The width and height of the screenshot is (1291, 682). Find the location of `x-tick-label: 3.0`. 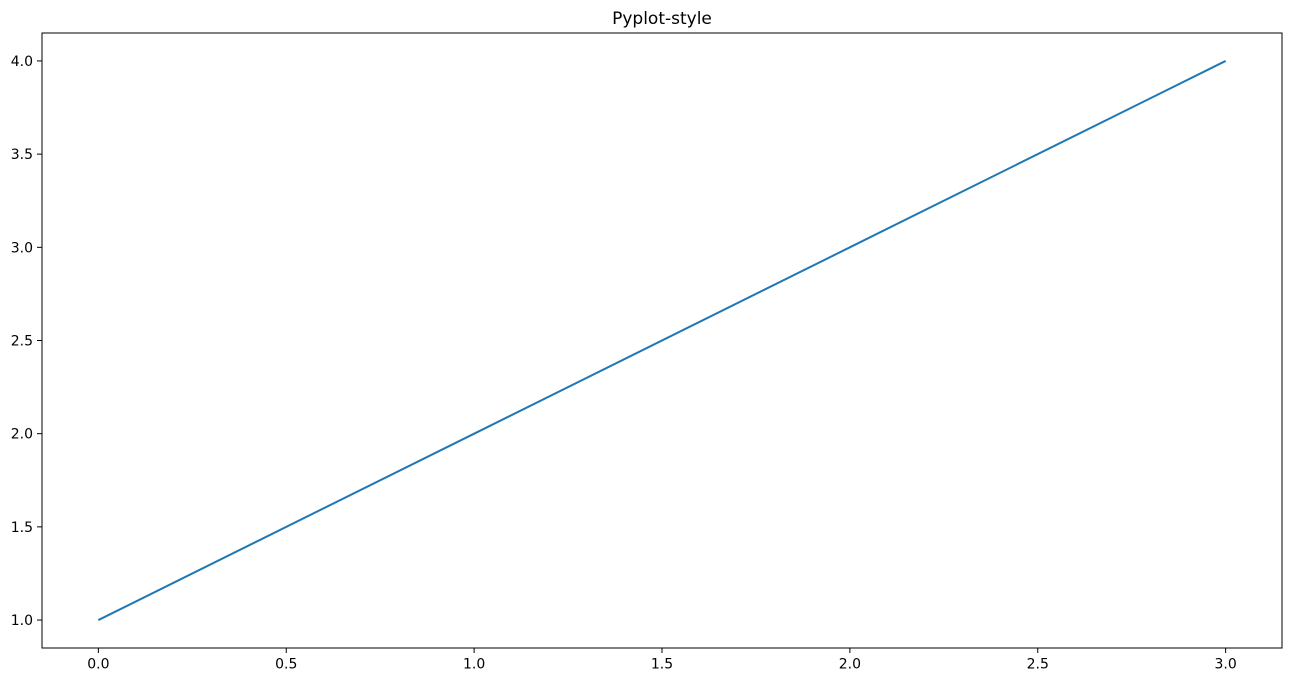

x-tick-label: 3.0 is located at coordinates (1226, 665).